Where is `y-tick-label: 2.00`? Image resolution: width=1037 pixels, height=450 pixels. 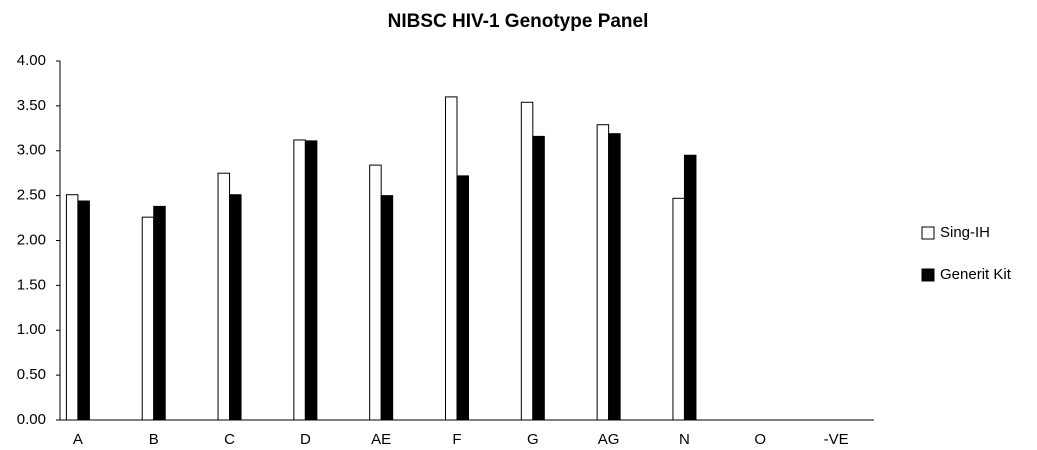 y-tick-label: 2.00 is located at coordinates (31, 239).